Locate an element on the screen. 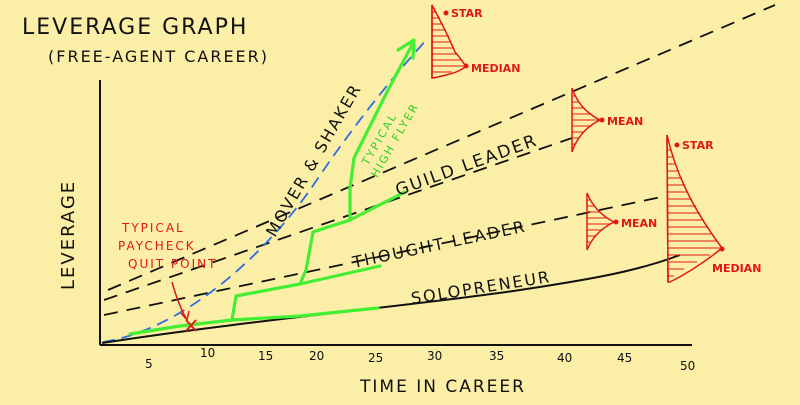 This screenshot has width=800, height=405. green-base-path is located at coordinates (254, 321).